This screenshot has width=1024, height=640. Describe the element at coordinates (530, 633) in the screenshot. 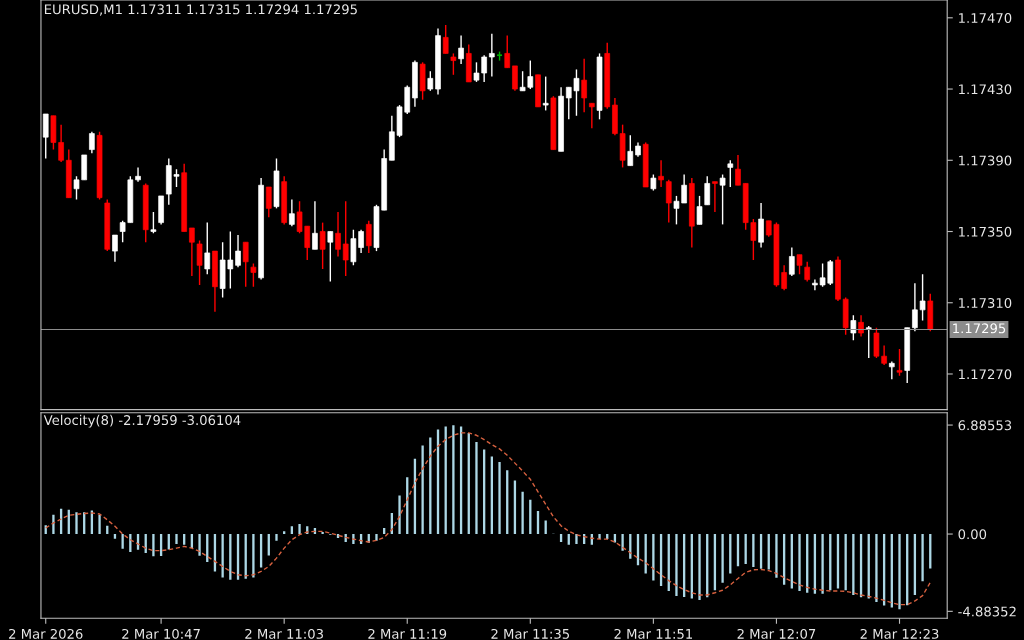

I see `x-tick-label: 2 Mar 11:35` at that location.